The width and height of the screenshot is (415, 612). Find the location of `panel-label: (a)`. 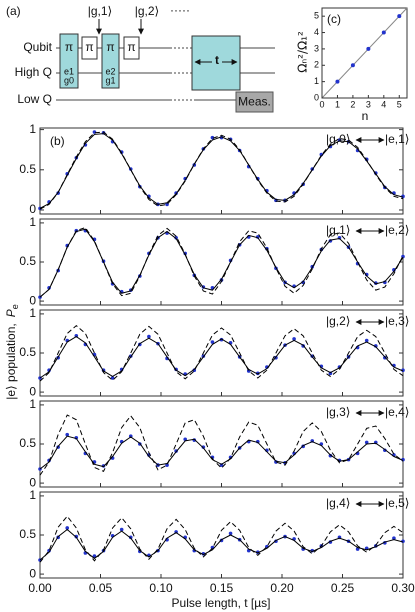

panel-label: (a) is located at coordinates (13, 11).